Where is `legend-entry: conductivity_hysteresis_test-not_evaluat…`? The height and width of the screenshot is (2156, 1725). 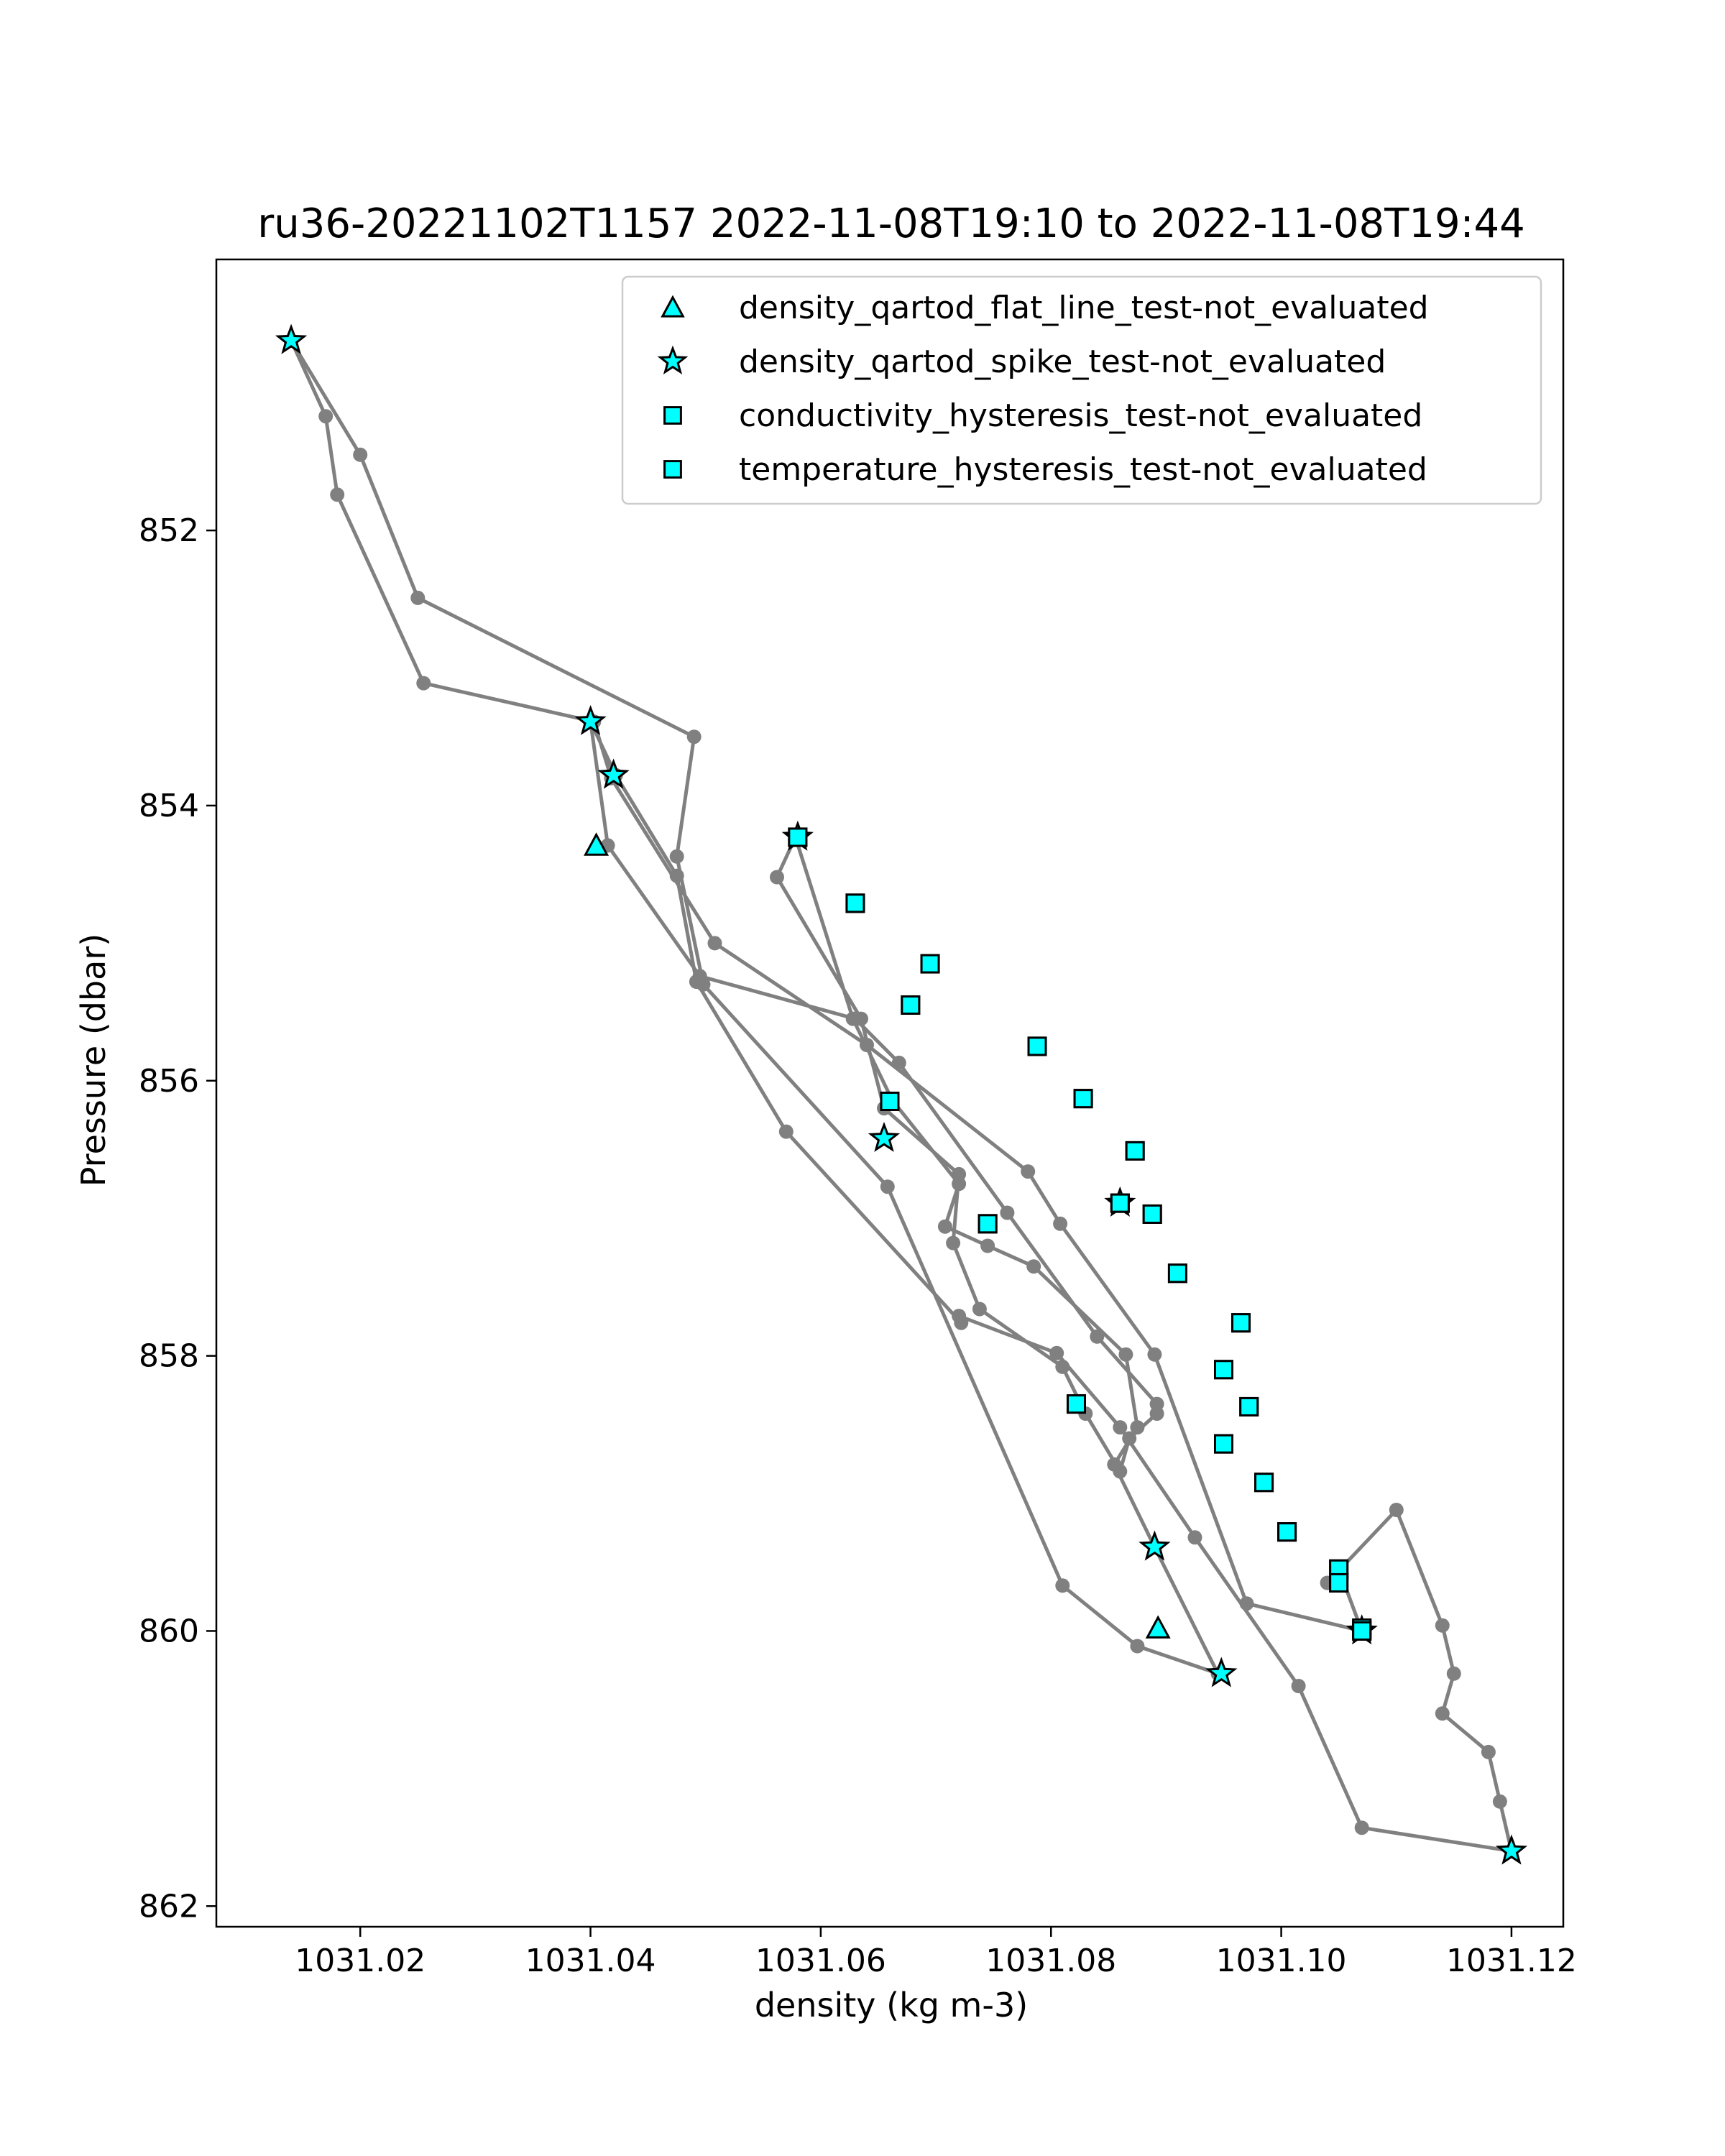
legend-entry: conductivity_hysteresis_test-not_evaluat… is located at coordinates (1042, 415).